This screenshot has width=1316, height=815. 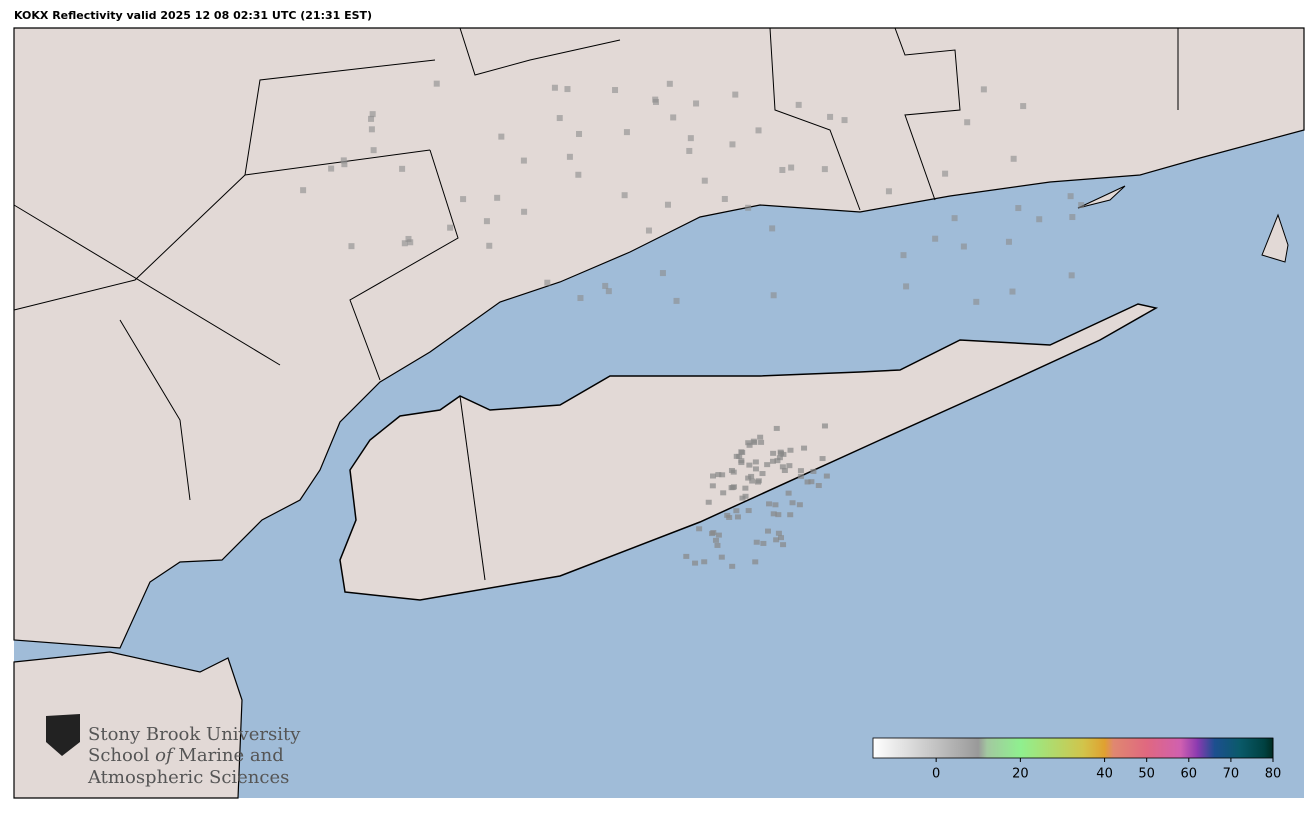 What do you see at coordinates (936, 774) in the screenshot?
I see `colorbar-tick-label: 0` at bounding box center [936, 774].